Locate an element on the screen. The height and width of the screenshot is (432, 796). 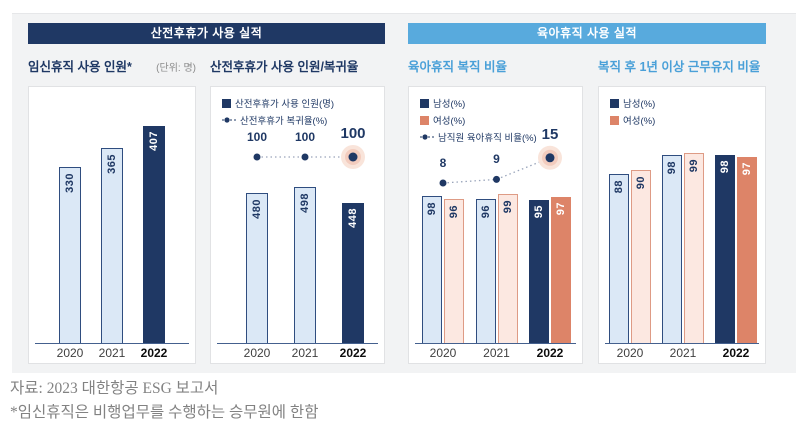
section-header-childcare-leave: 육아휴직 사용 실적 is located at coordinates (587, 33).